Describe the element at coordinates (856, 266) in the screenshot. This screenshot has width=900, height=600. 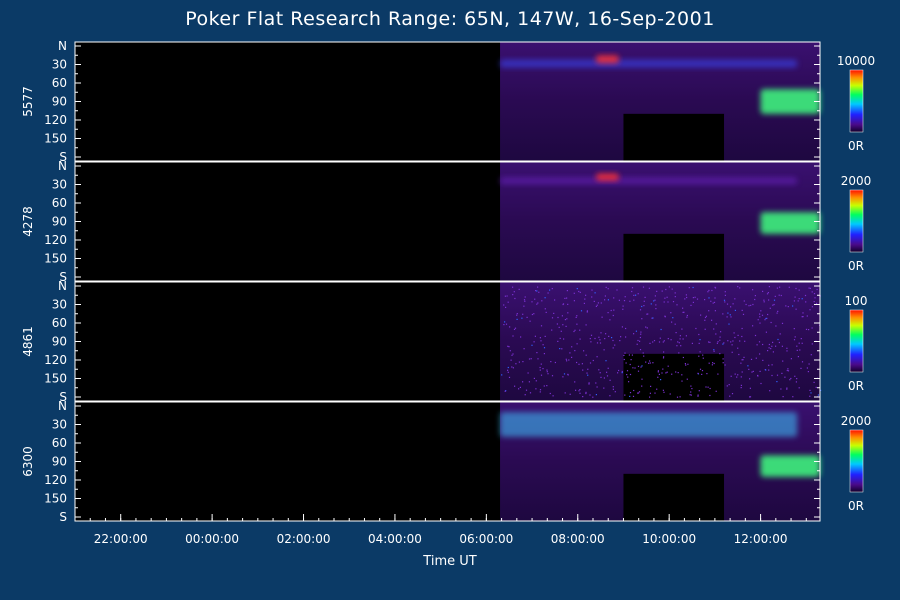
I see `colorbar-min-label: 0R` at that location.